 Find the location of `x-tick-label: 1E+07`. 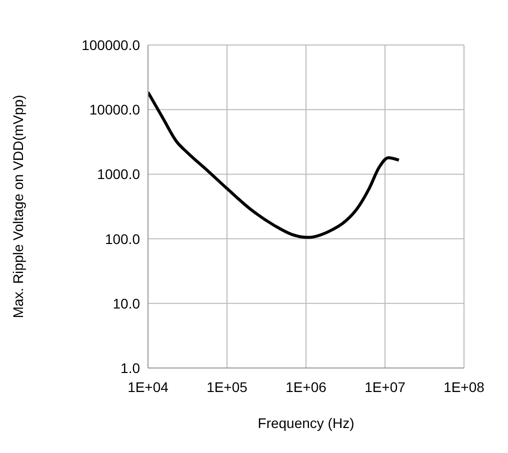

x-tick-label: 1E+07 is located at coordinates (385, 386).